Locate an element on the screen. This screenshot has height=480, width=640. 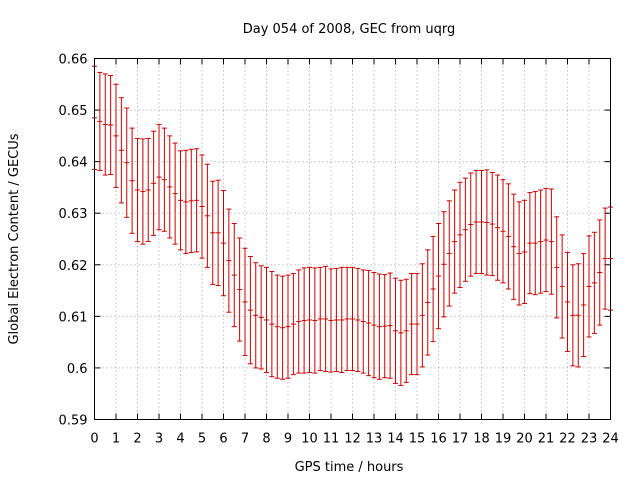
x-tick-label: 14 is located at coordinates (395, 439).